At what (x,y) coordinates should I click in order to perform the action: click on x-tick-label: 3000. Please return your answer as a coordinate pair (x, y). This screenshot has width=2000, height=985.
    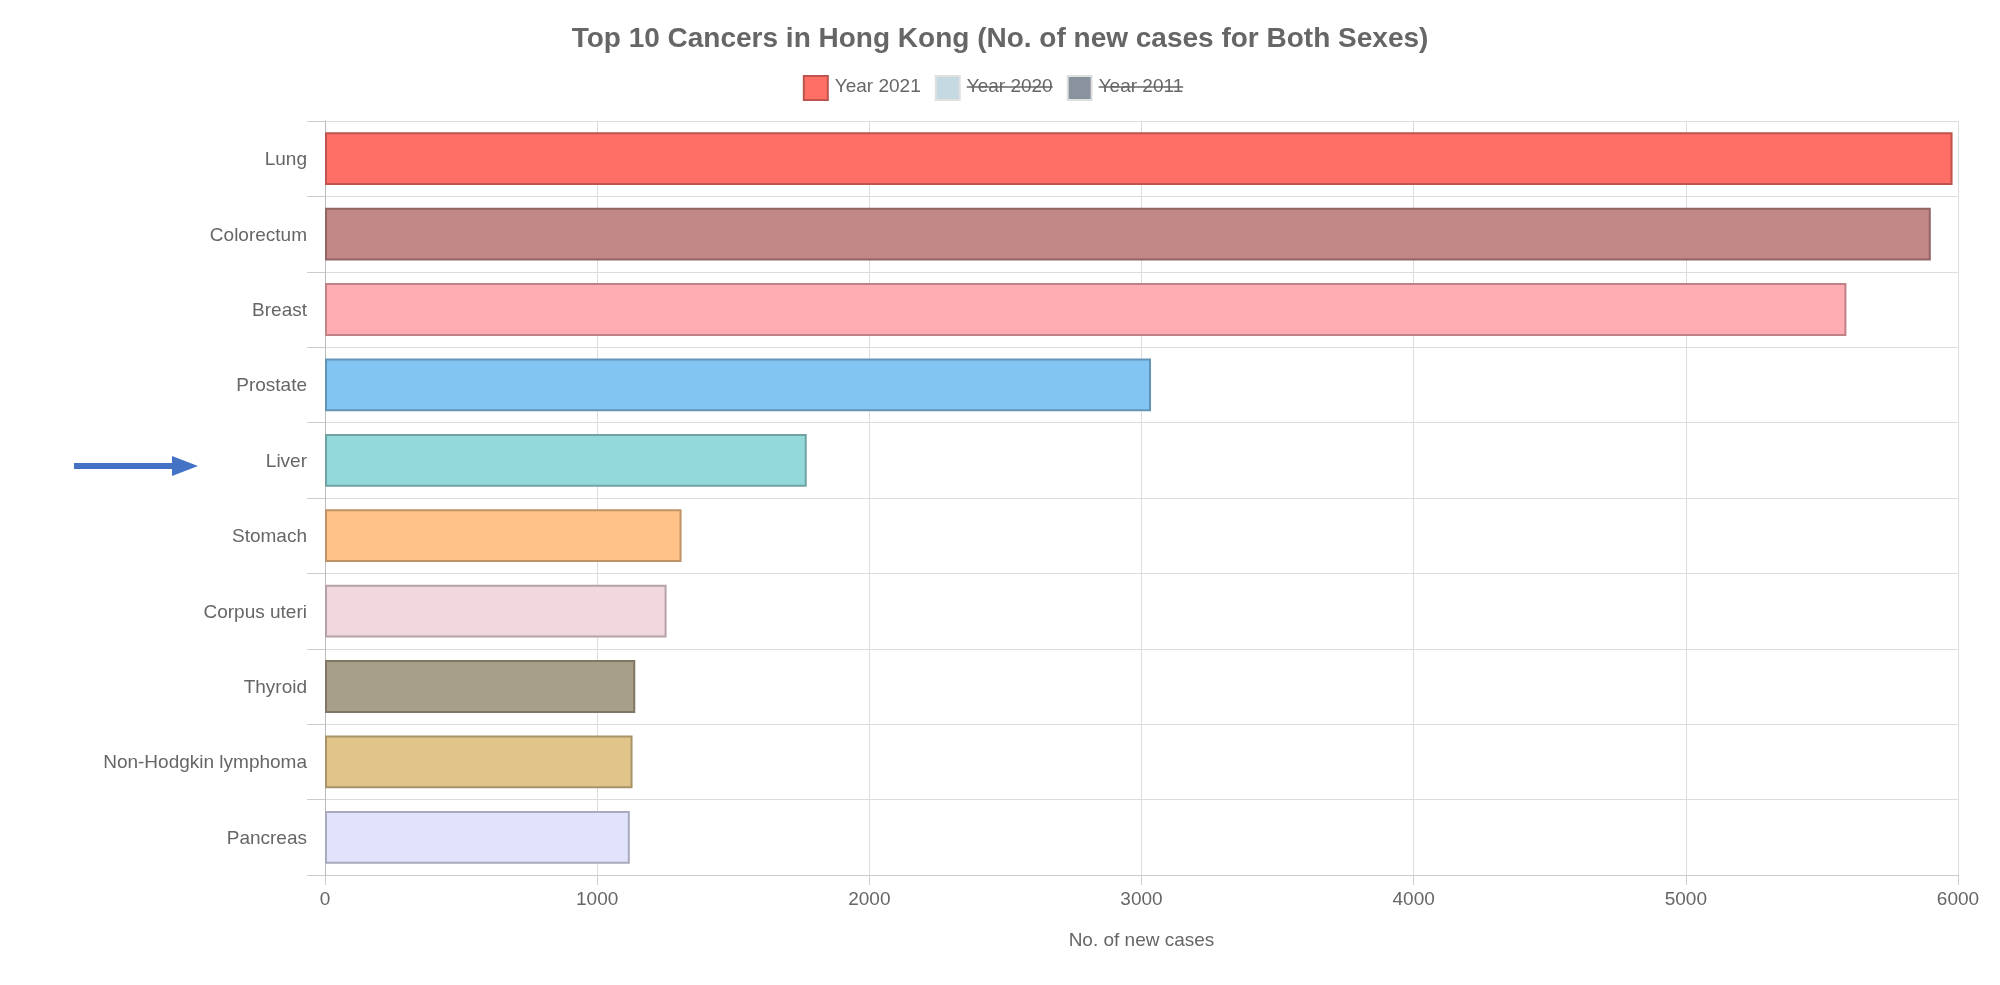
    Looking at the image, I should click on (1141, 898).